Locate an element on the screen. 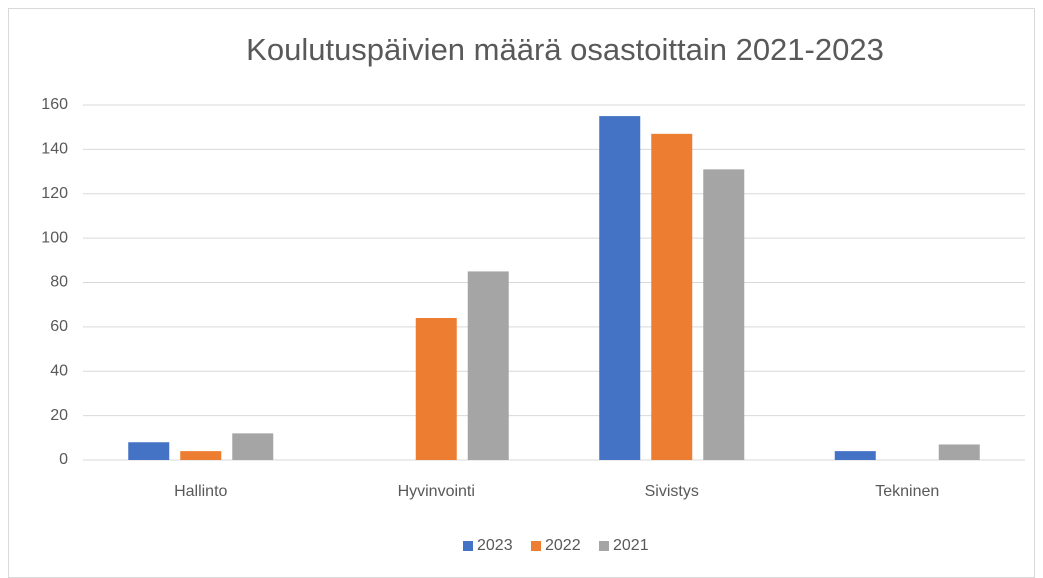 This screenshot has height=578, width=1043. x-tick-label: Tekninen is located at coordinates (907, 491).